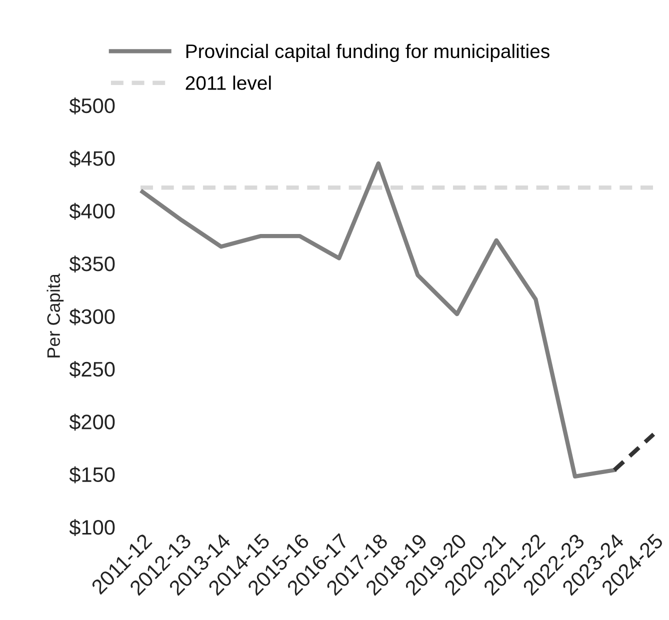  Describe the element at coordinates (92, 422) in the screenshot. I see `y-tick-label: $200` at that location.